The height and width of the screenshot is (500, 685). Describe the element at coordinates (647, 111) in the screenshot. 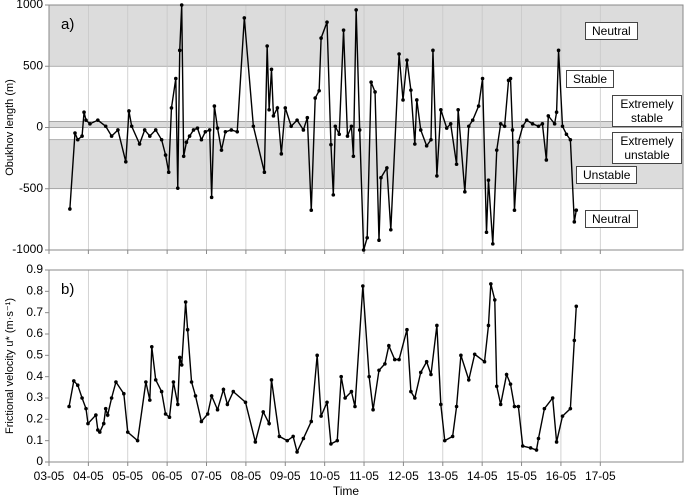

I see `region-label: Extremely stable` at that location.